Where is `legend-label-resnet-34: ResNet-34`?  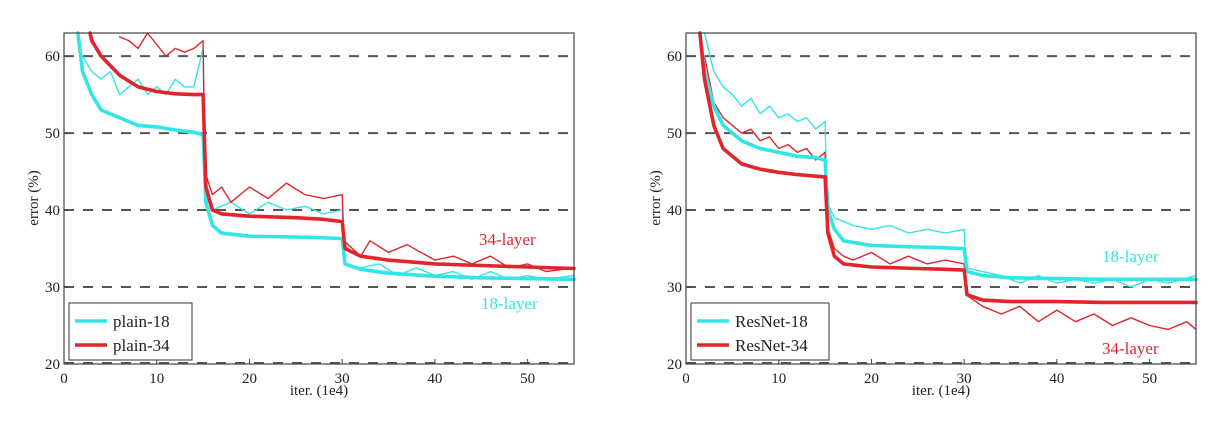 legend-label-resnet-34: ResNet-34 is located at coordinates (771, 345).